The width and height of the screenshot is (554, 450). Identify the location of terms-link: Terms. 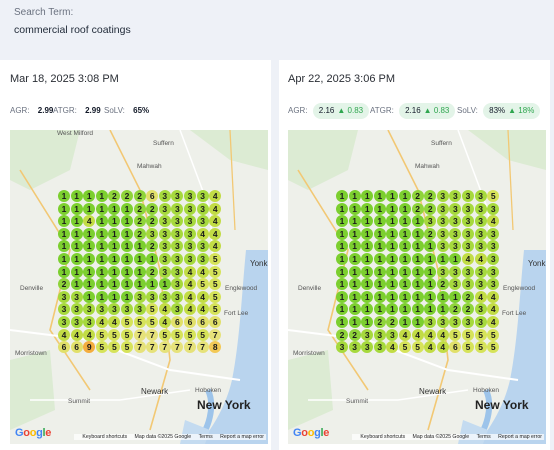
(483, 437).